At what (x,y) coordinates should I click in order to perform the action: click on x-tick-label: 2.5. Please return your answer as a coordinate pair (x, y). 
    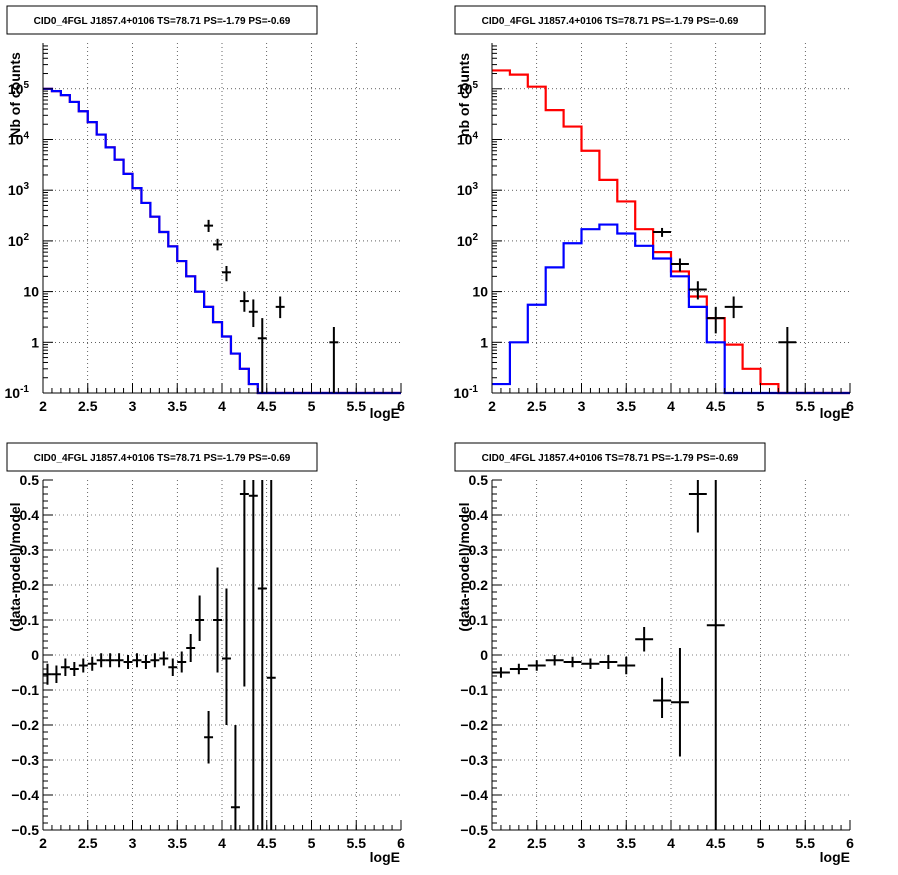
    Looking at the image, I should click on (88, 843).